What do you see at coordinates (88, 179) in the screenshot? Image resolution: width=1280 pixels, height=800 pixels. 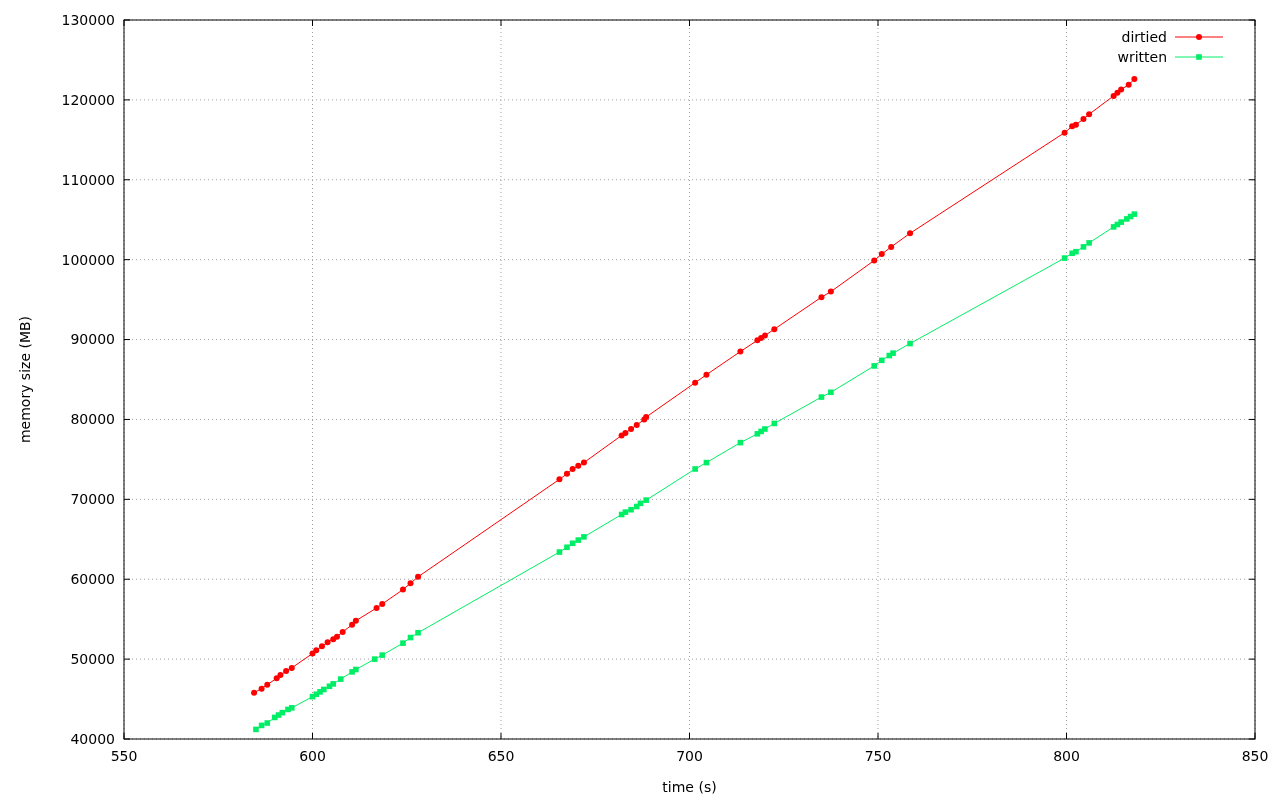 I see `y-tick-label: 110000` at bounding box center [88, 179].